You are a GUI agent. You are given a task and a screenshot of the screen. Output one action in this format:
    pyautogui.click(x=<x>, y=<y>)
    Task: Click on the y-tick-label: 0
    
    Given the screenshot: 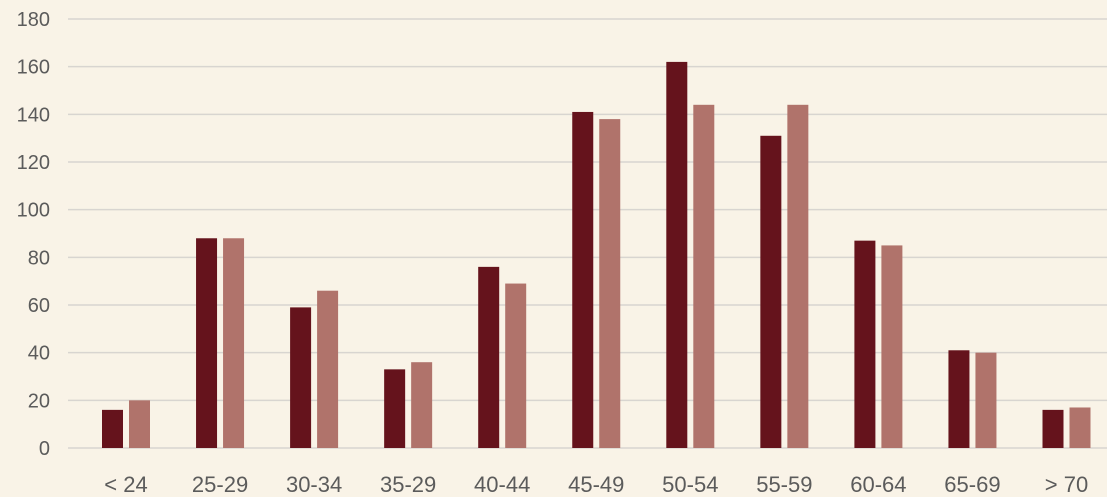 What is the action you would take?
    pyautogui.click(x=44, y=449)
    